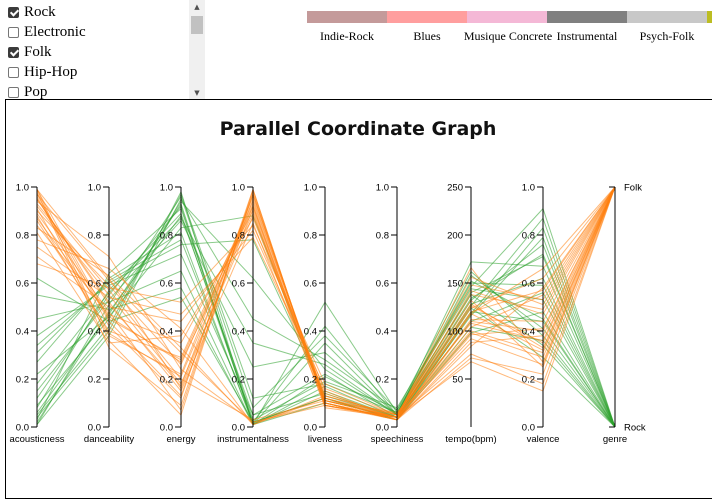  I want to click on genre-list-scrollbar: ▲ ▼, so click(197, 50).